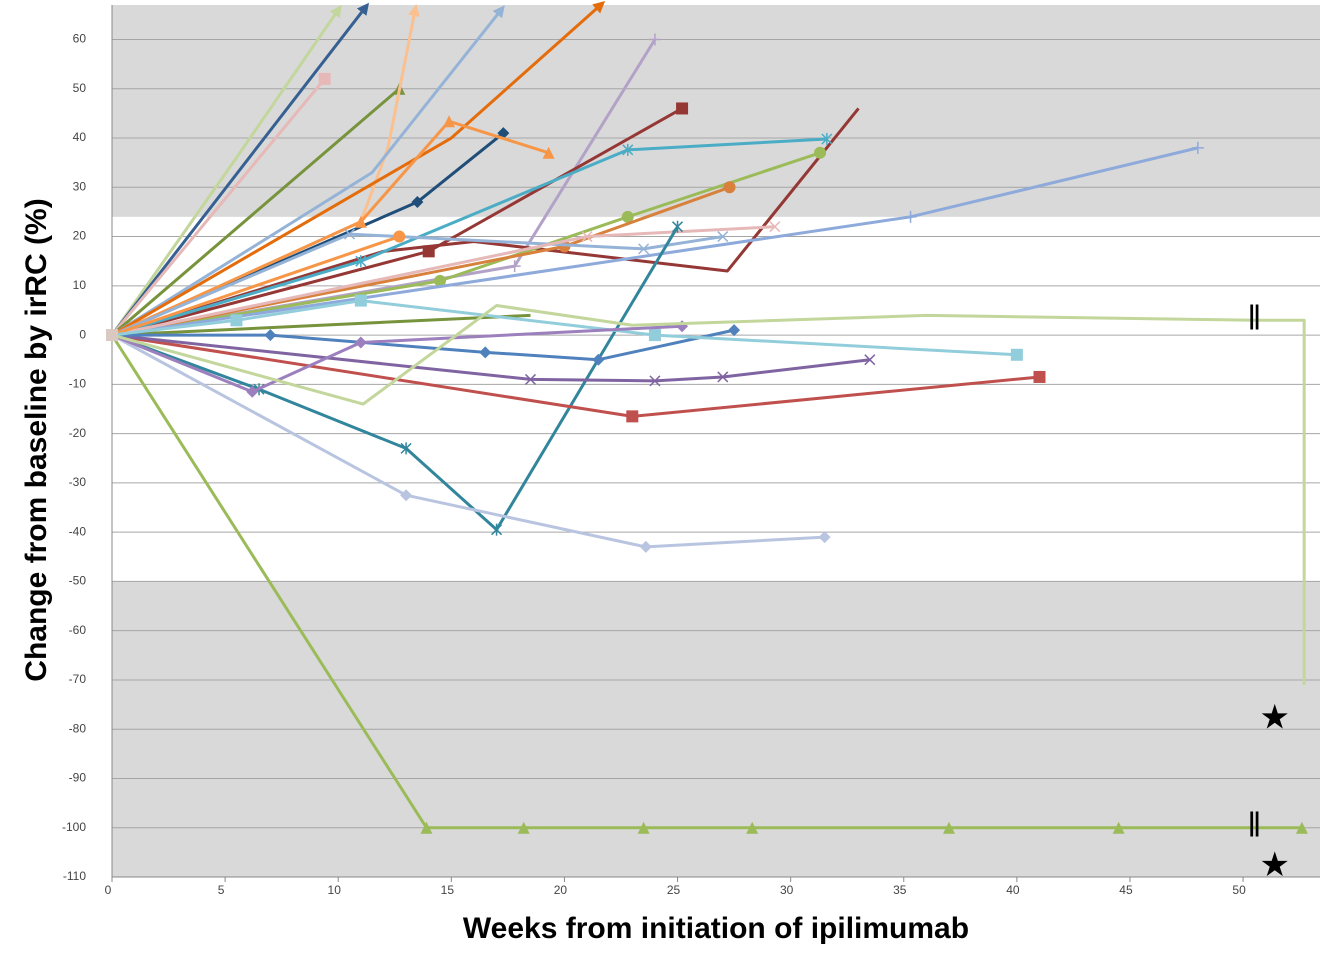 The image size is (1329, 953). I want to click on y-tick-label: -60, so click(78, 630).